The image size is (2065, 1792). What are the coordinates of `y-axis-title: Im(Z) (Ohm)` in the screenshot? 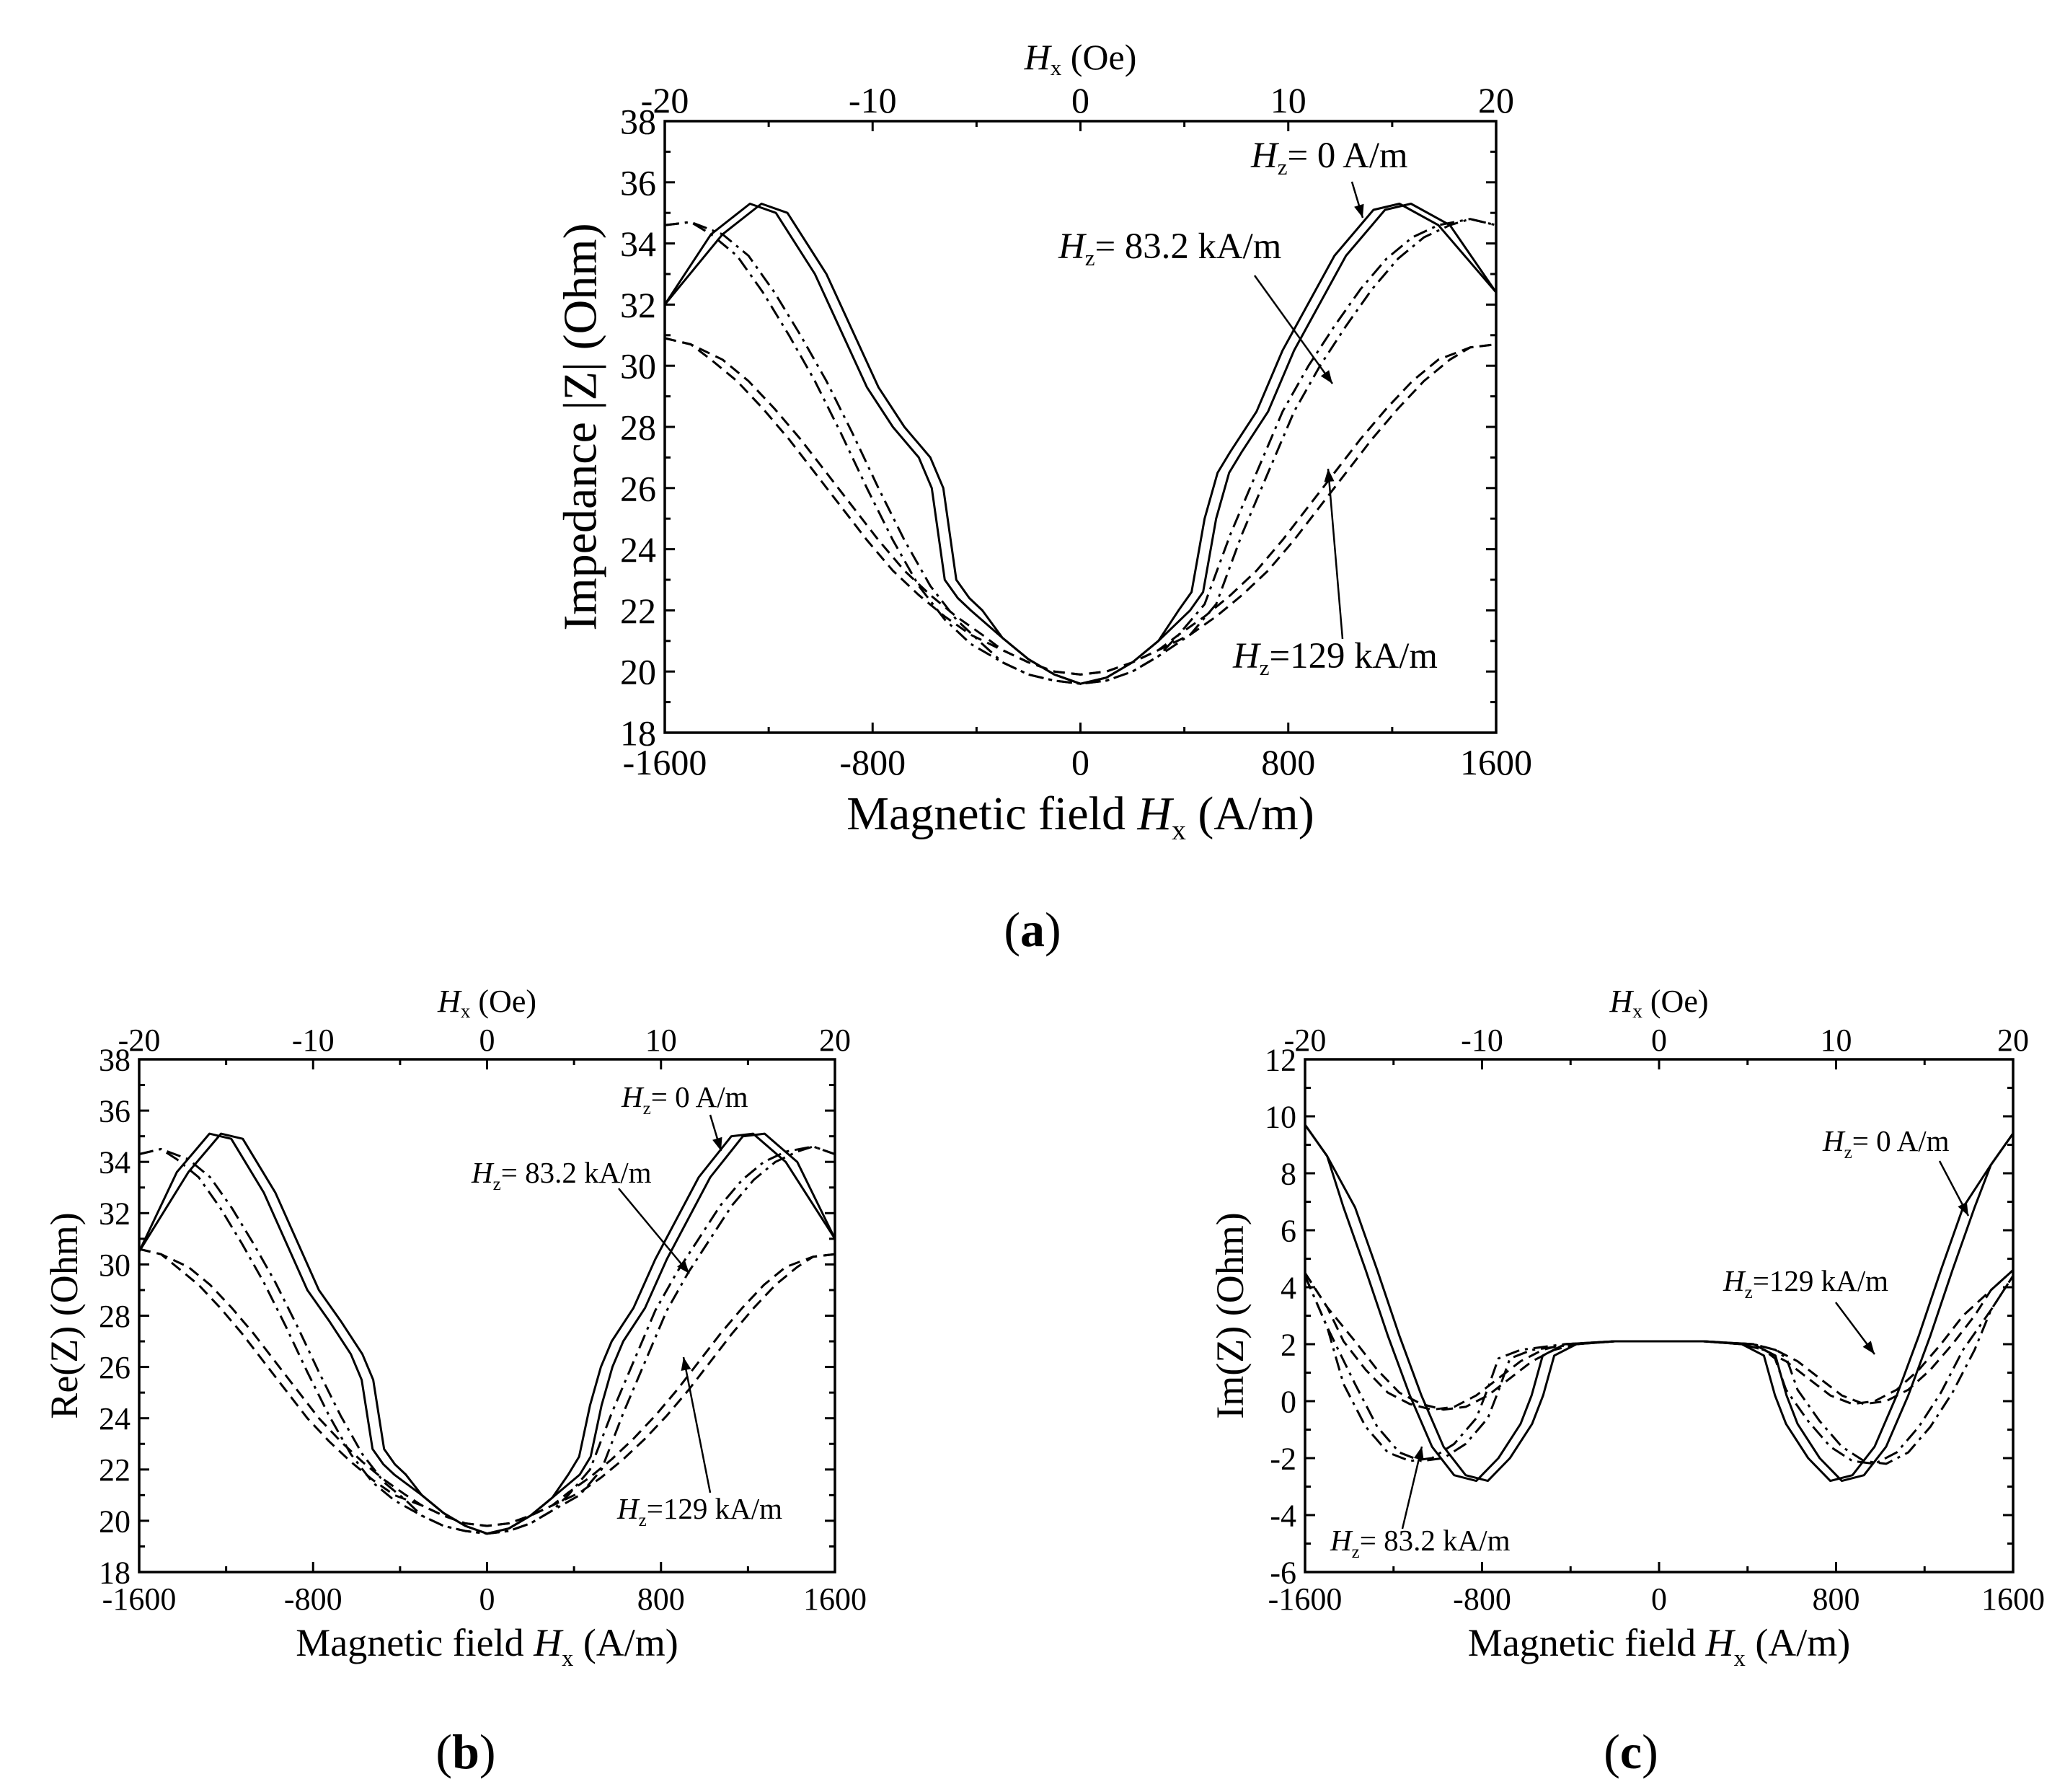 It's located at (1230, 1315).